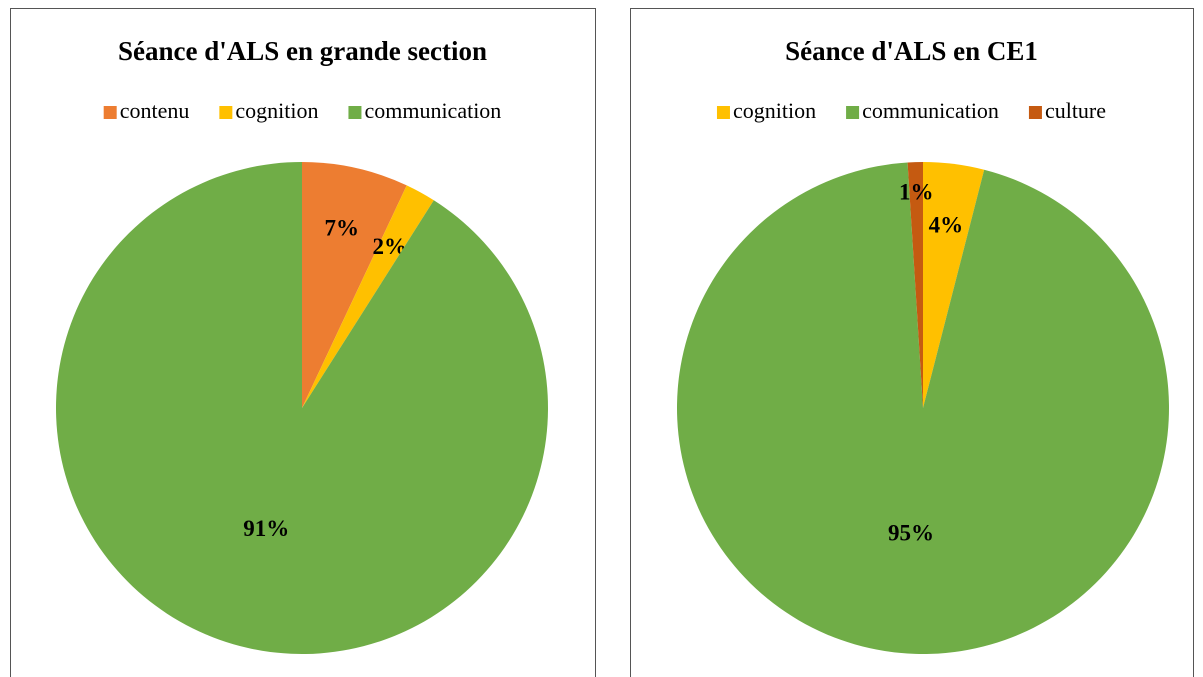  What do you see at coordinates (155, 110) in the screenshot?
I see `legend-label: contenu` at bounding box center [155, 110].